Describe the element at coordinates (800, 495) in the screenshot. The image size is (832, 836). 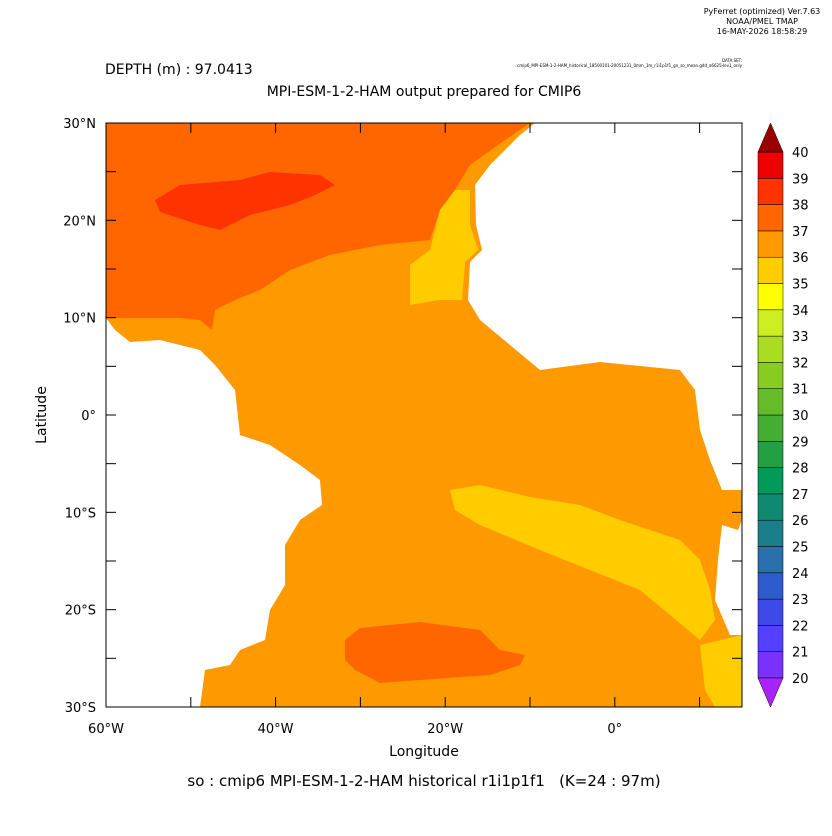
I see `colorbar-label: 27` at that location.